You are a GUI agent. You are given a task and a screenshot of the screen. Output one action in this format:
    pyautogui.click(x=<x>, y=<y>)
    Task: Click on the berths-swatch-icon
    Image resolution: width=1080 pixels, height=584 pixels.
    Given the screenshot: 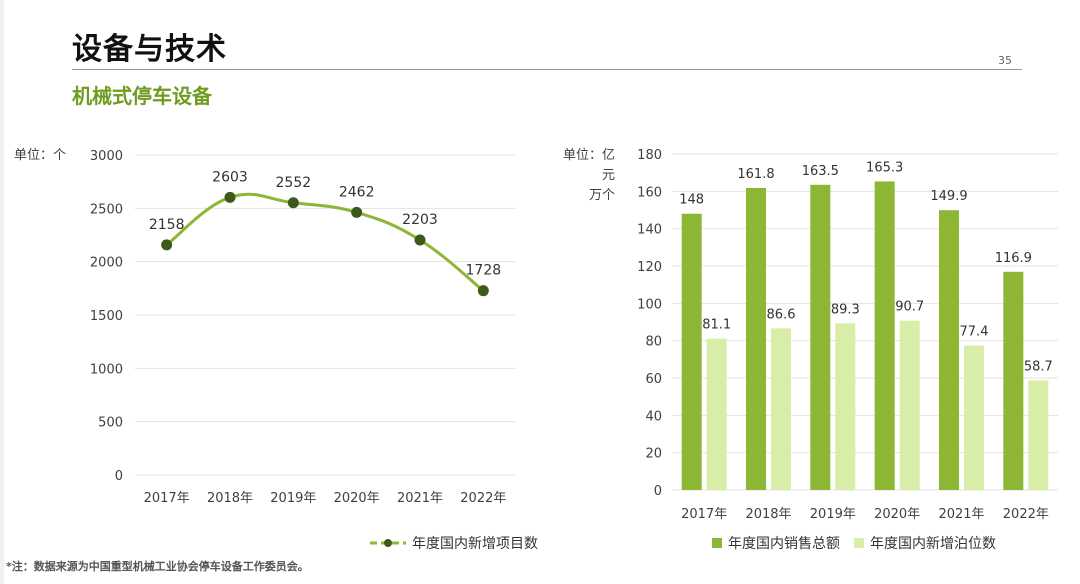 What is the action you would take?
    pyautogui.click(x=859, y=543)
    